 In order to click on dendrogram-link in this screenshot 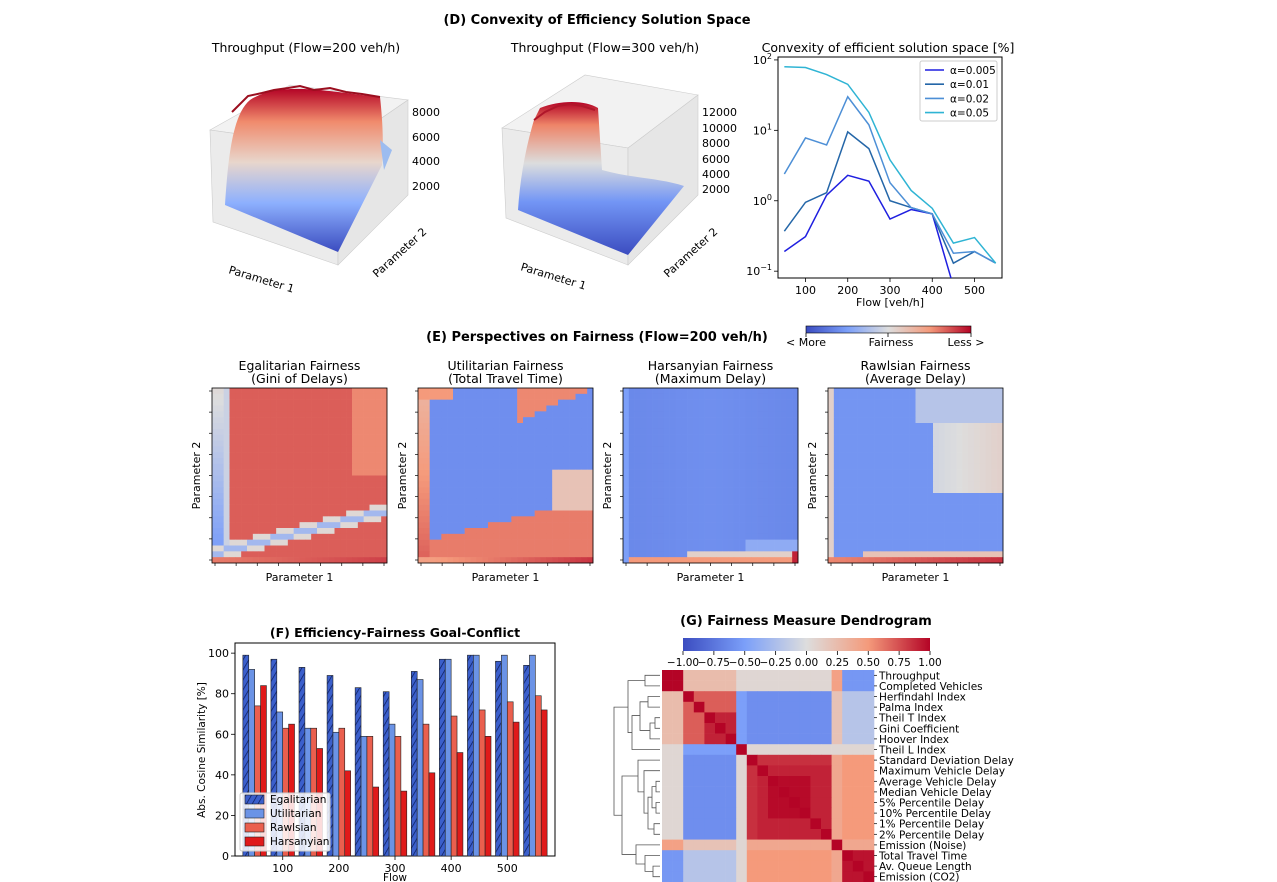, I will do `click(652, 863)`.